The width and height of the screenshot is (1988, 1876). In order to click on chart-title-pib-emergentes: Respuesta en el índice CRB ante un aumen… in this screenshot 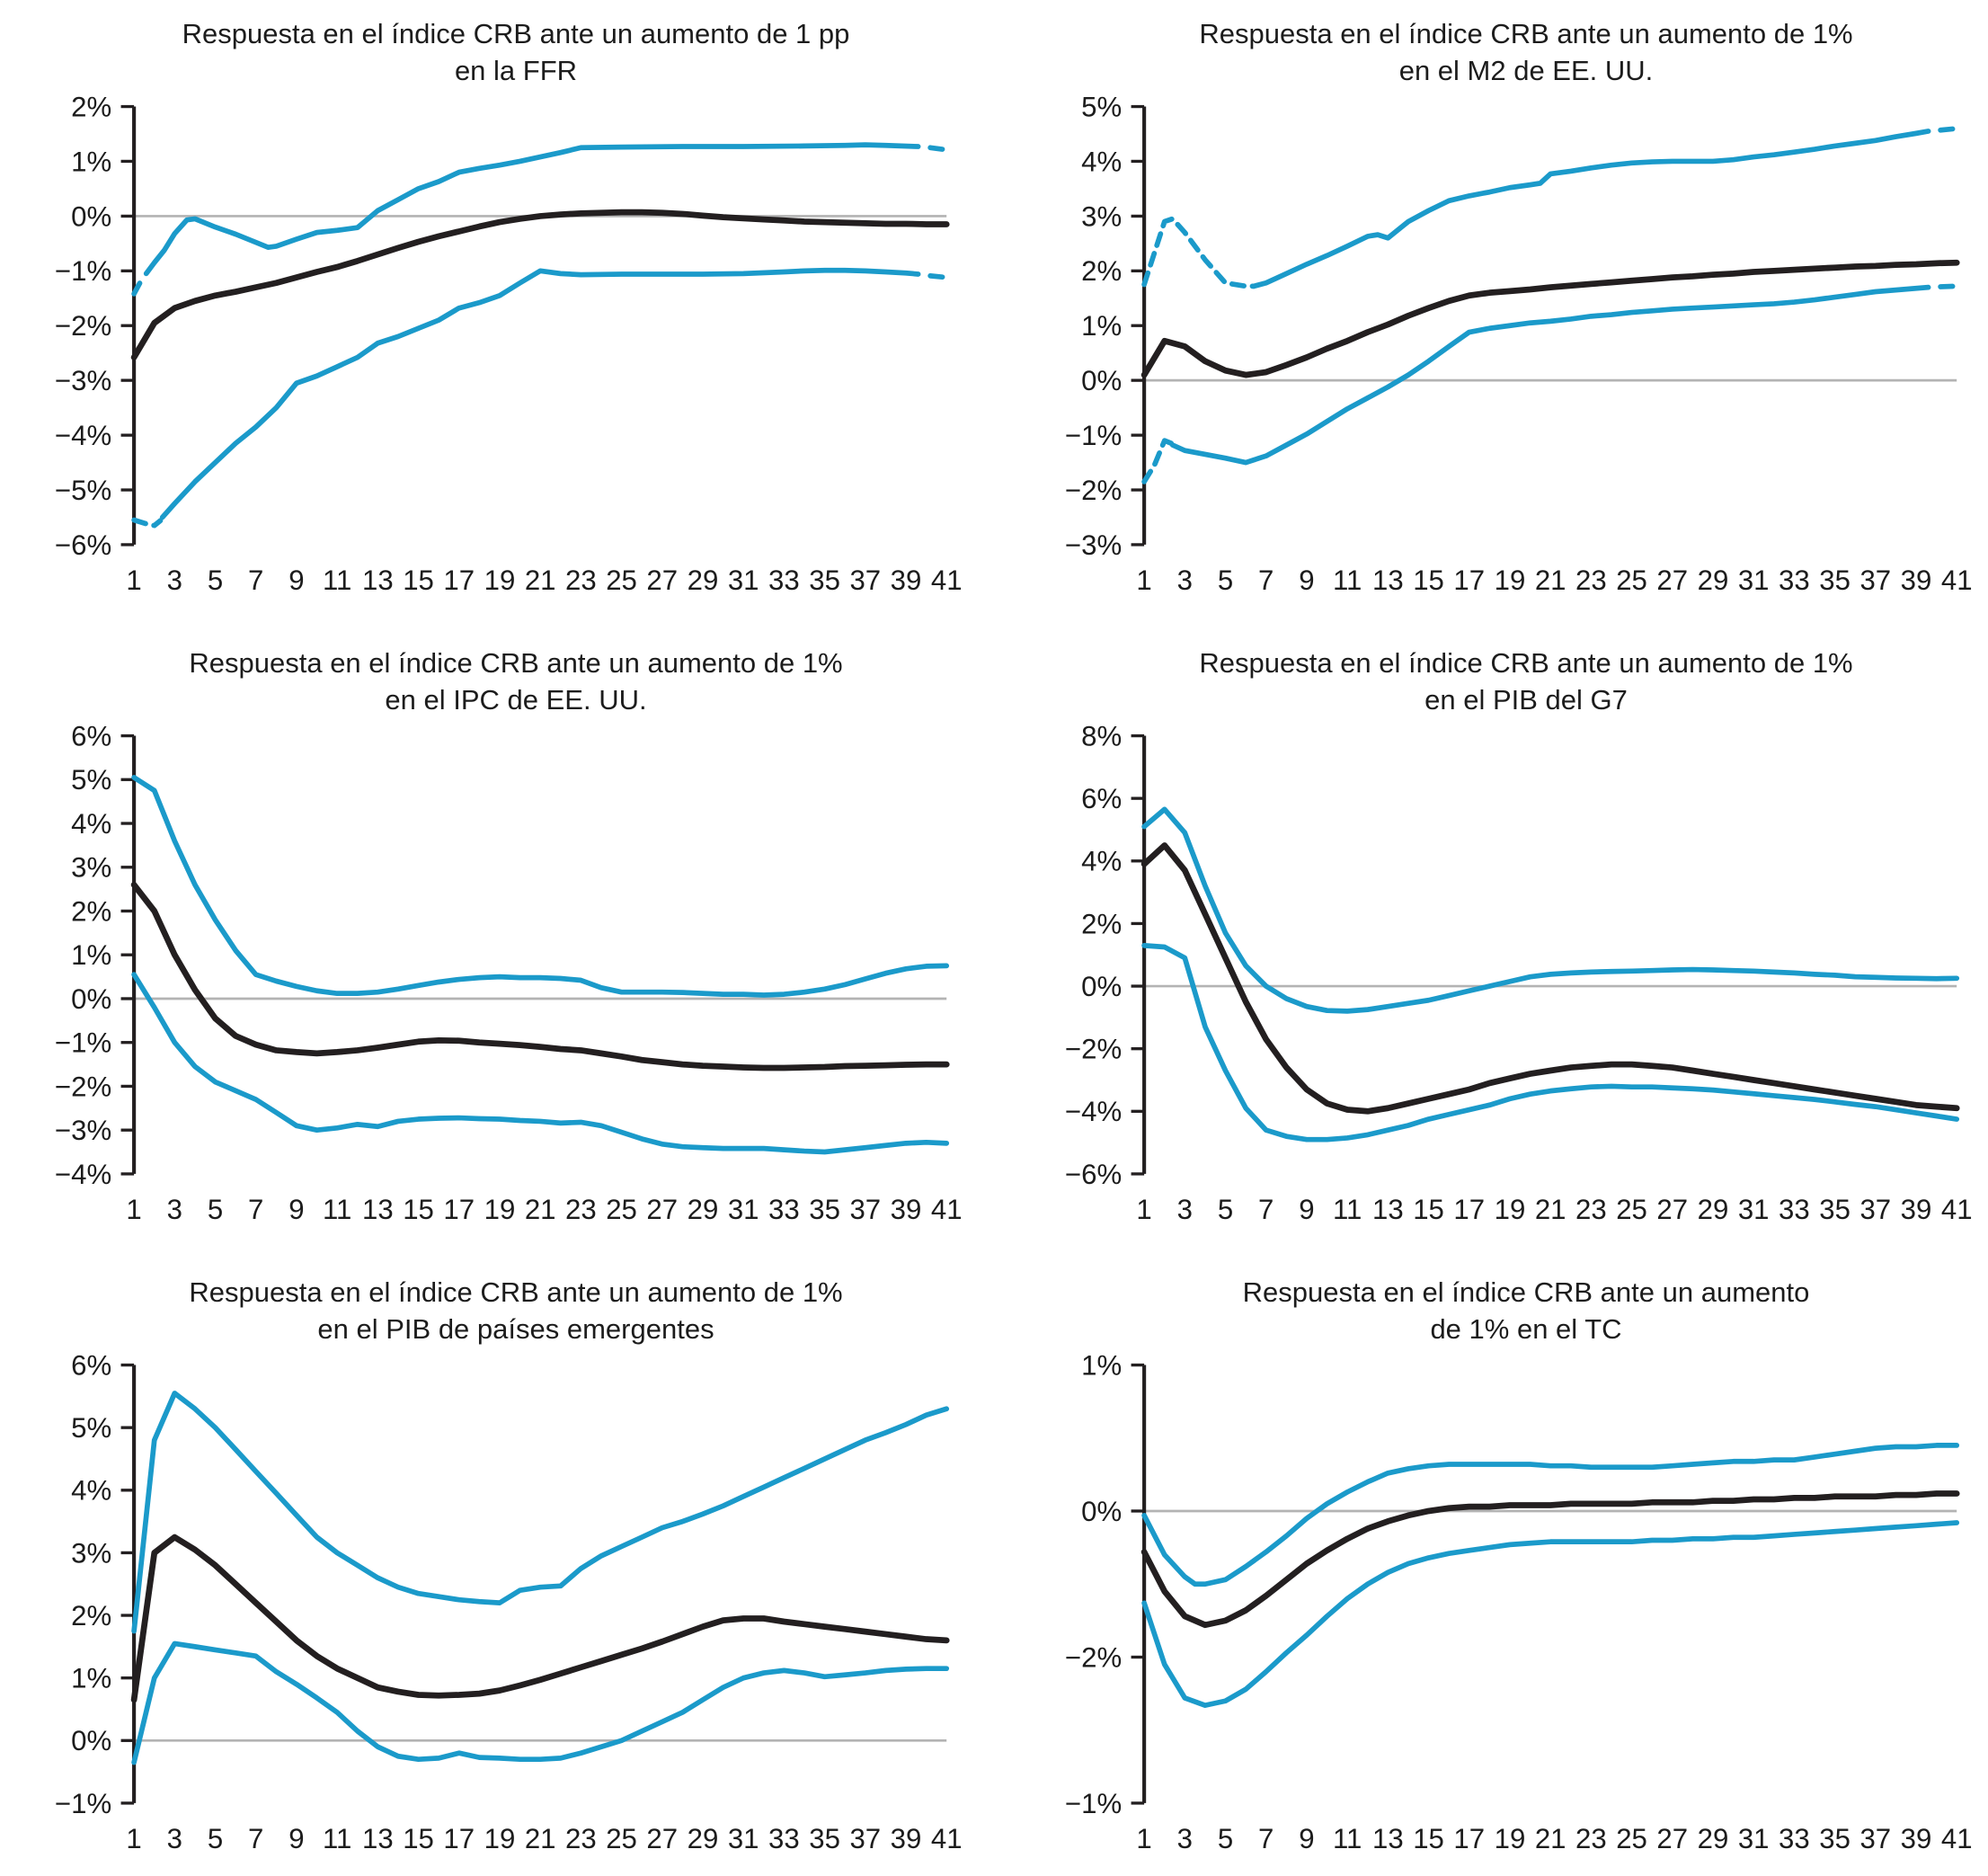, I will do `click(515, 1311)`.